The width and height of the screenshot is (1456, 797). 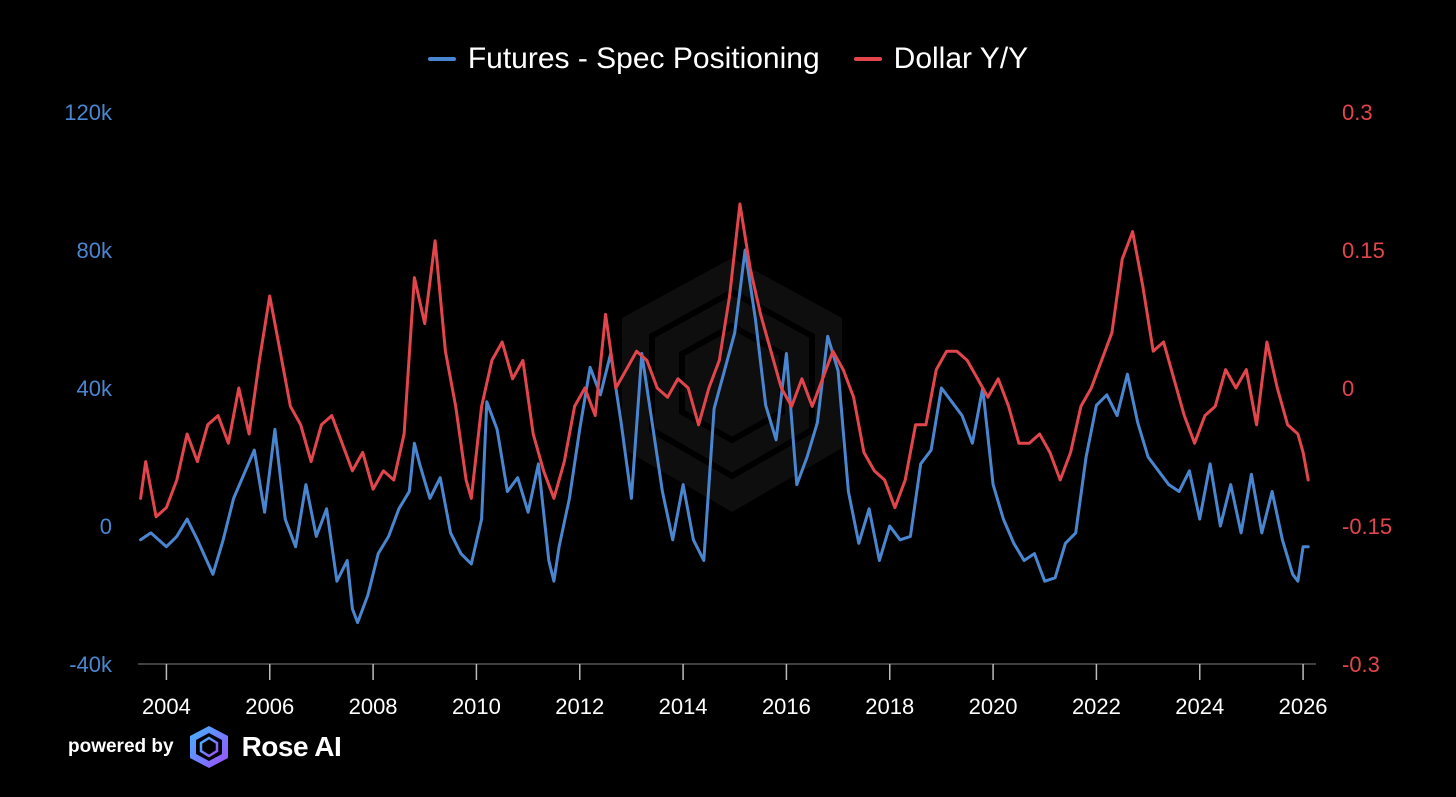 I want to click on right-tick-label: 0.15, so click(x=1363, y=250).